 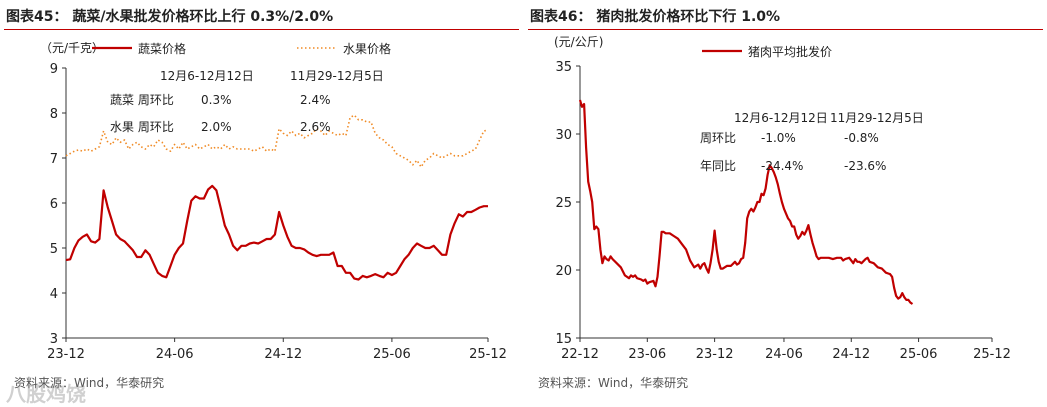 What do you see at coordinates (170, 17) in the screenshot?
I see `chart-title: 图表45： 蔬菜/水果批发价格环比上行 0.3%/2.0%` at bounding box center [170, 17].